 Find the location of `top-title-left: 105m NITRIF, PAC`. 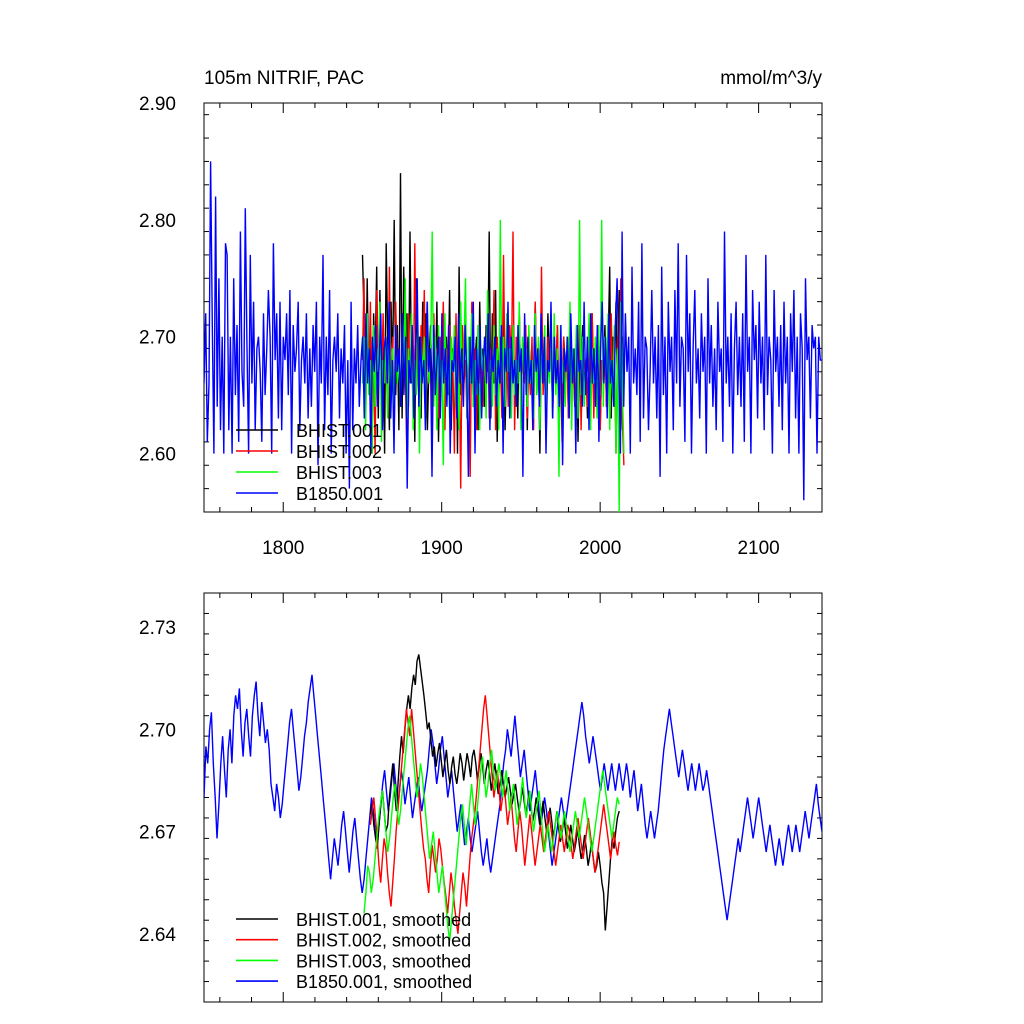

top-title-left: 105m NITRIF, PAC is located at coordinates (284, 78).